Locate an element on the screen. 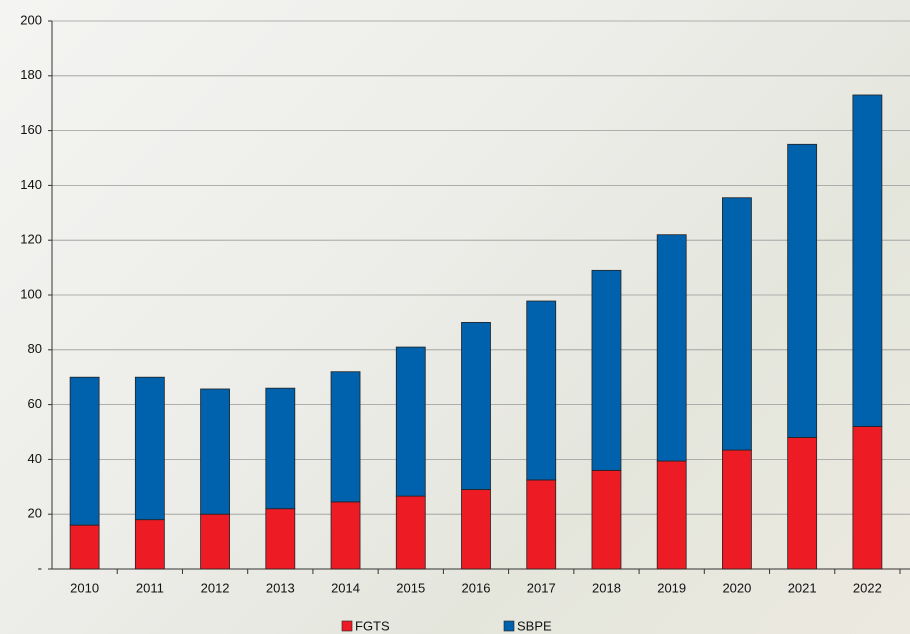 This screenshot has width=910, height=634. x-tick-label: 2018 is located at coordinates (606, 587).